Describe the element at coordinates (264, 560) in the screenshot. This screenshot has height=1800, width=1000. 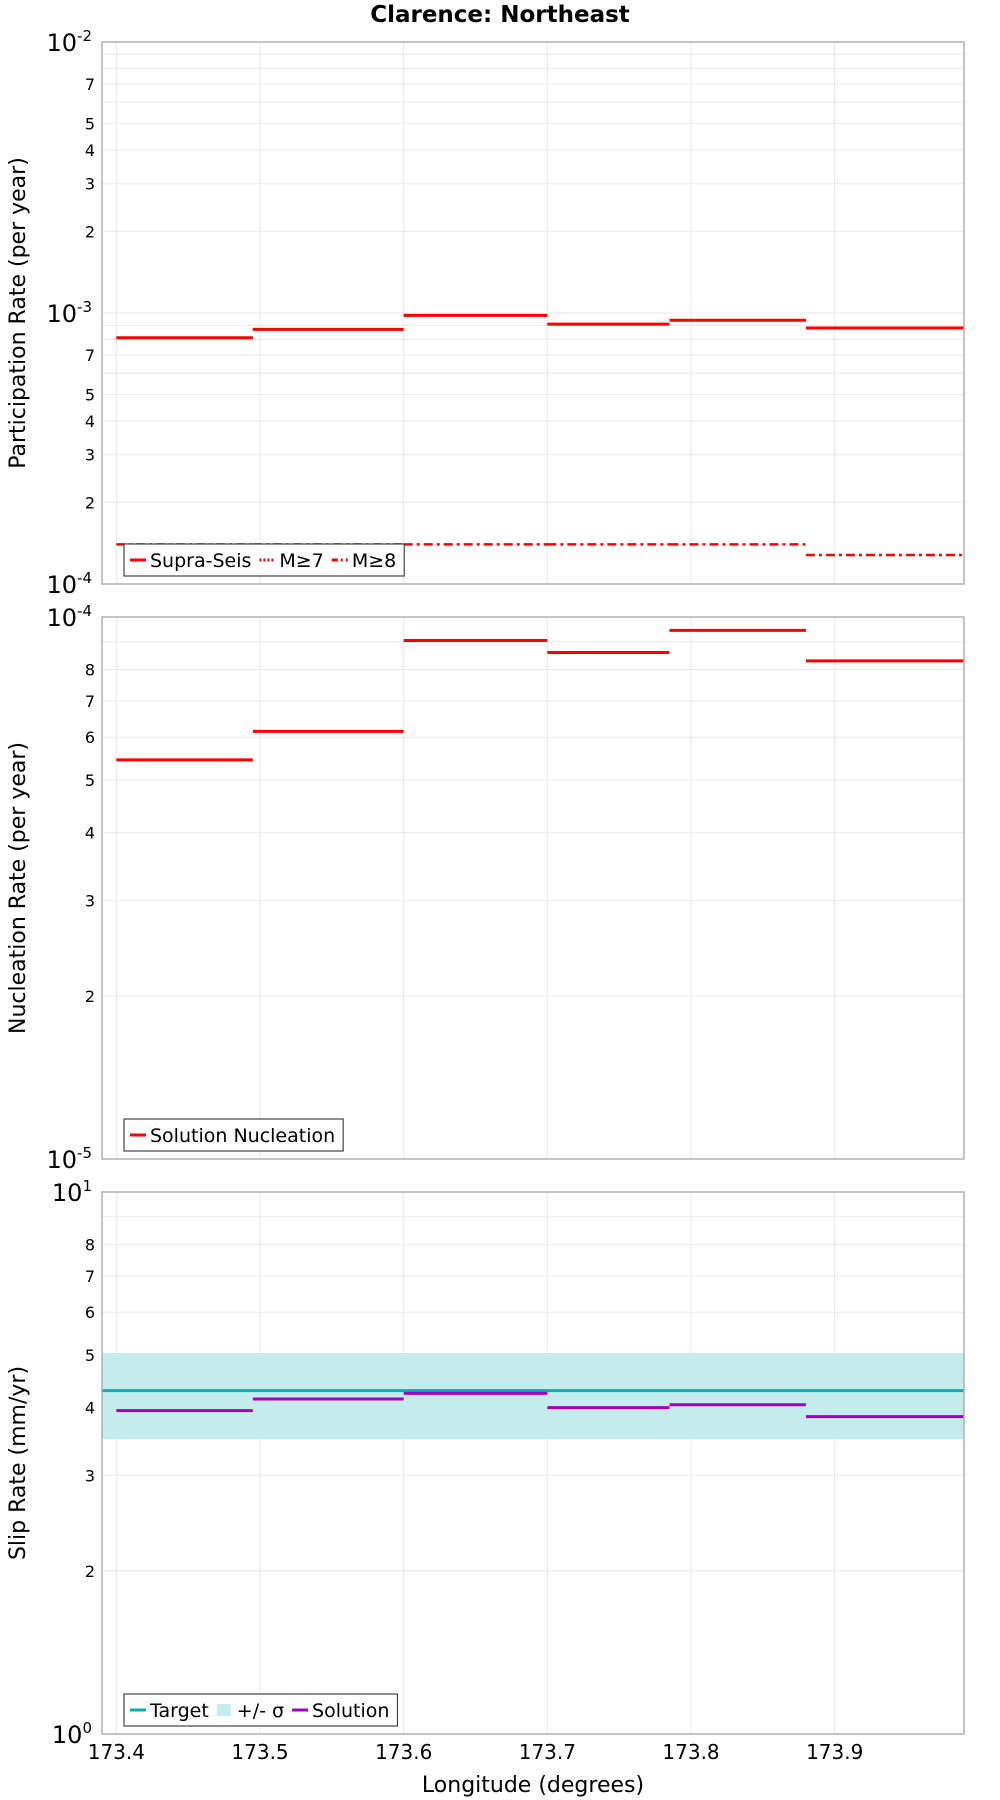
I see `legend: Supra-Seis M≥7 M≥8` at that location.